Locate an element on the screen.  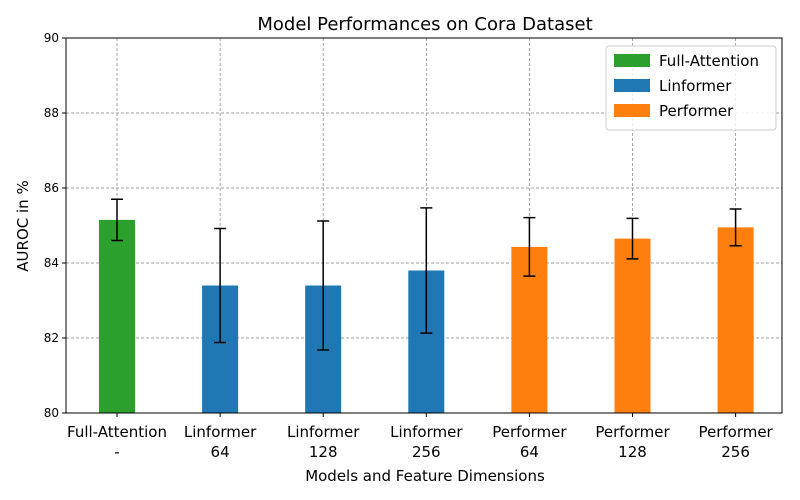
y-tick-label: 90 is located at coordinates (51, 38).